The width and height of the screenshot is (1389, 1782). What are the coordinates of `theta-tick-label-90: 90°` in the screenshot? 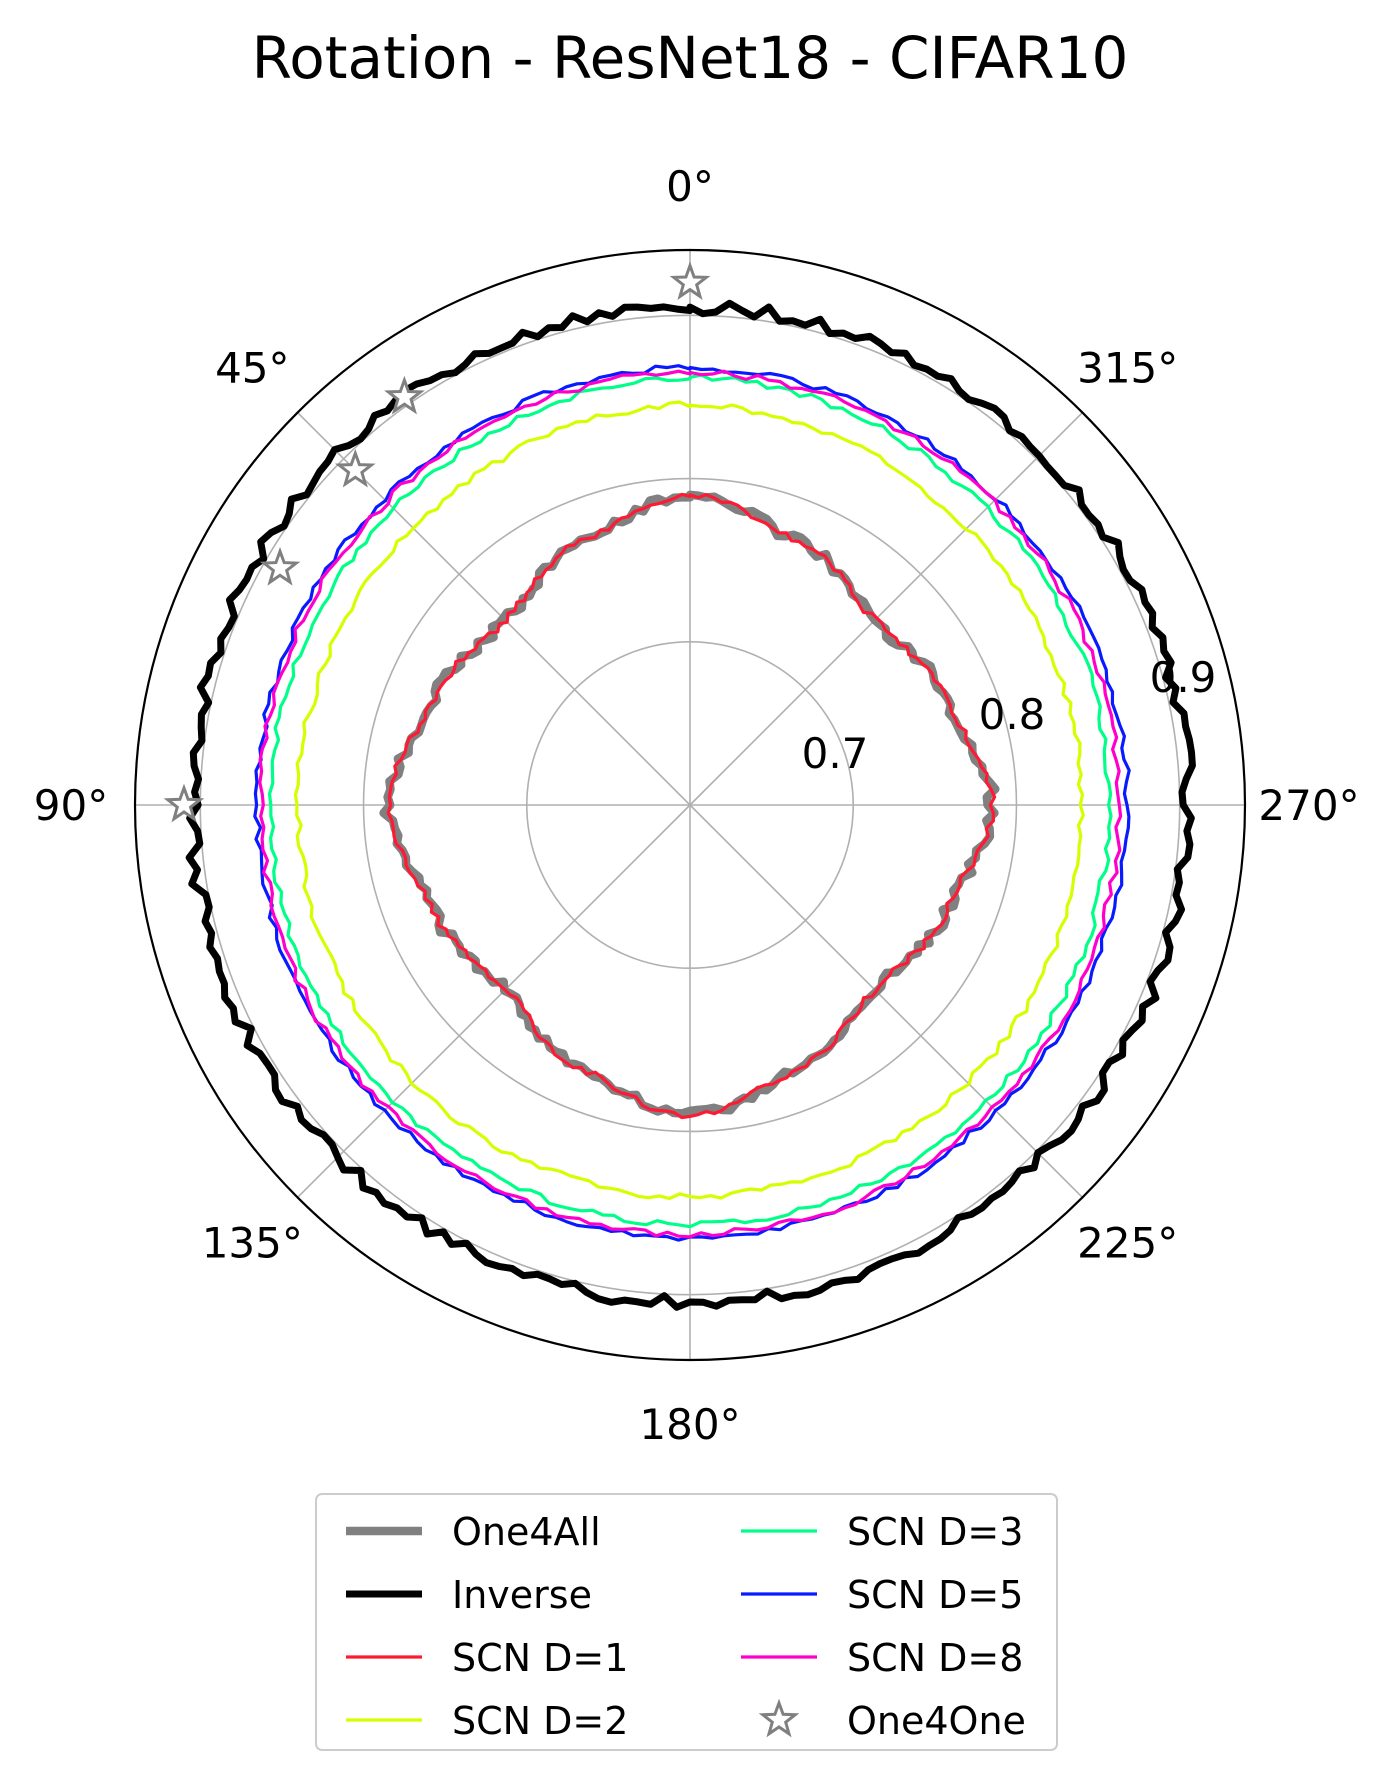 It's located at (71, 805).